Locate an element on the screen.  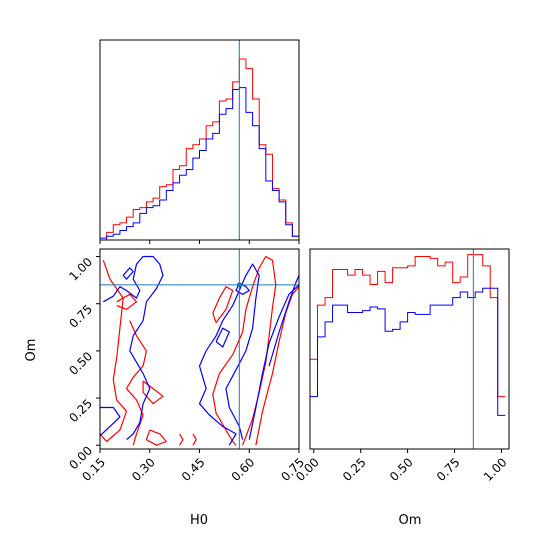
h0-histogram-panel is located at coordinates (199, 141).